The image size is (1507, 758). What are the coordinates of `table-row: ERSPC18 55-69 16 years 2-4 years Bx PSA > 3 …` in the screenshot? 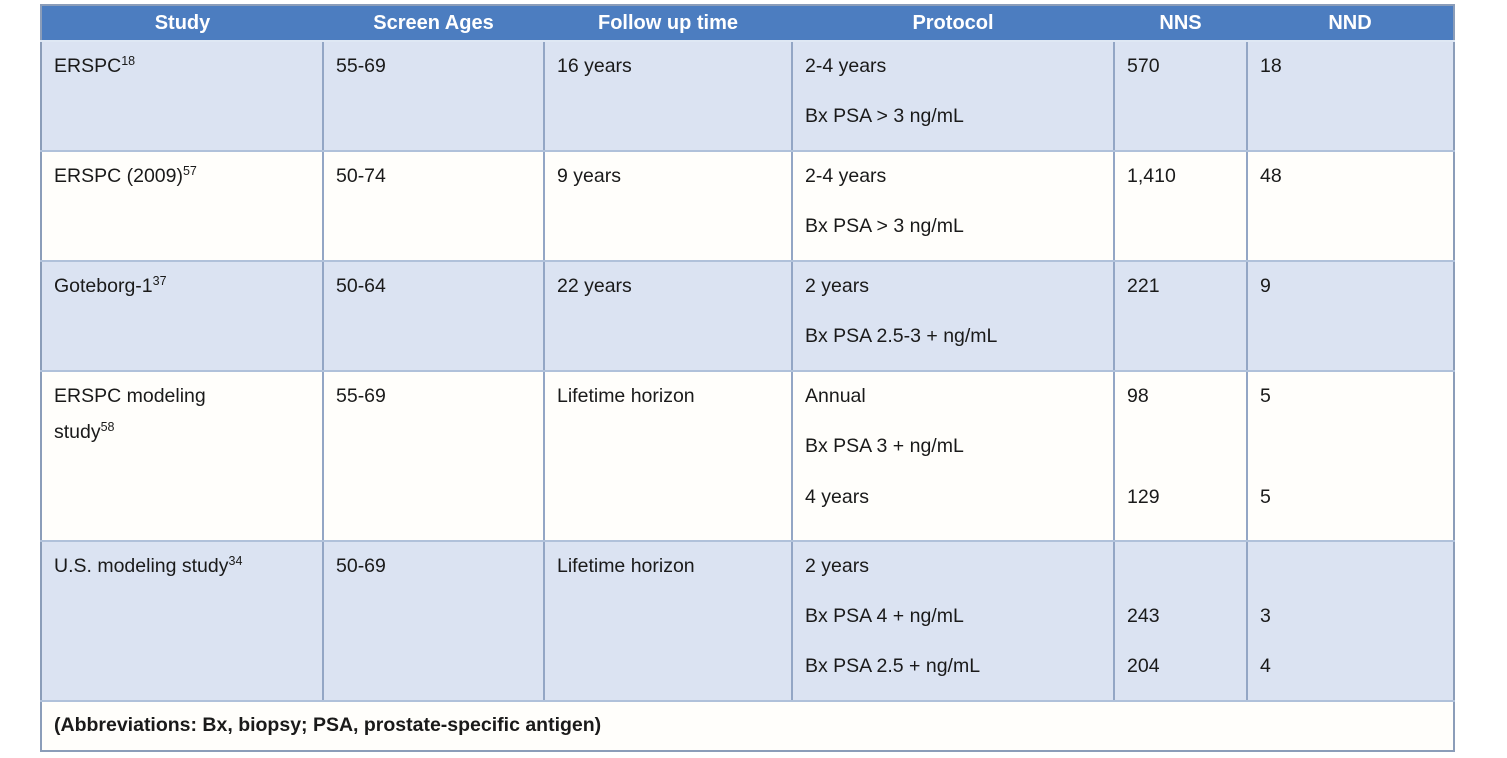 It's located at (747, 96).